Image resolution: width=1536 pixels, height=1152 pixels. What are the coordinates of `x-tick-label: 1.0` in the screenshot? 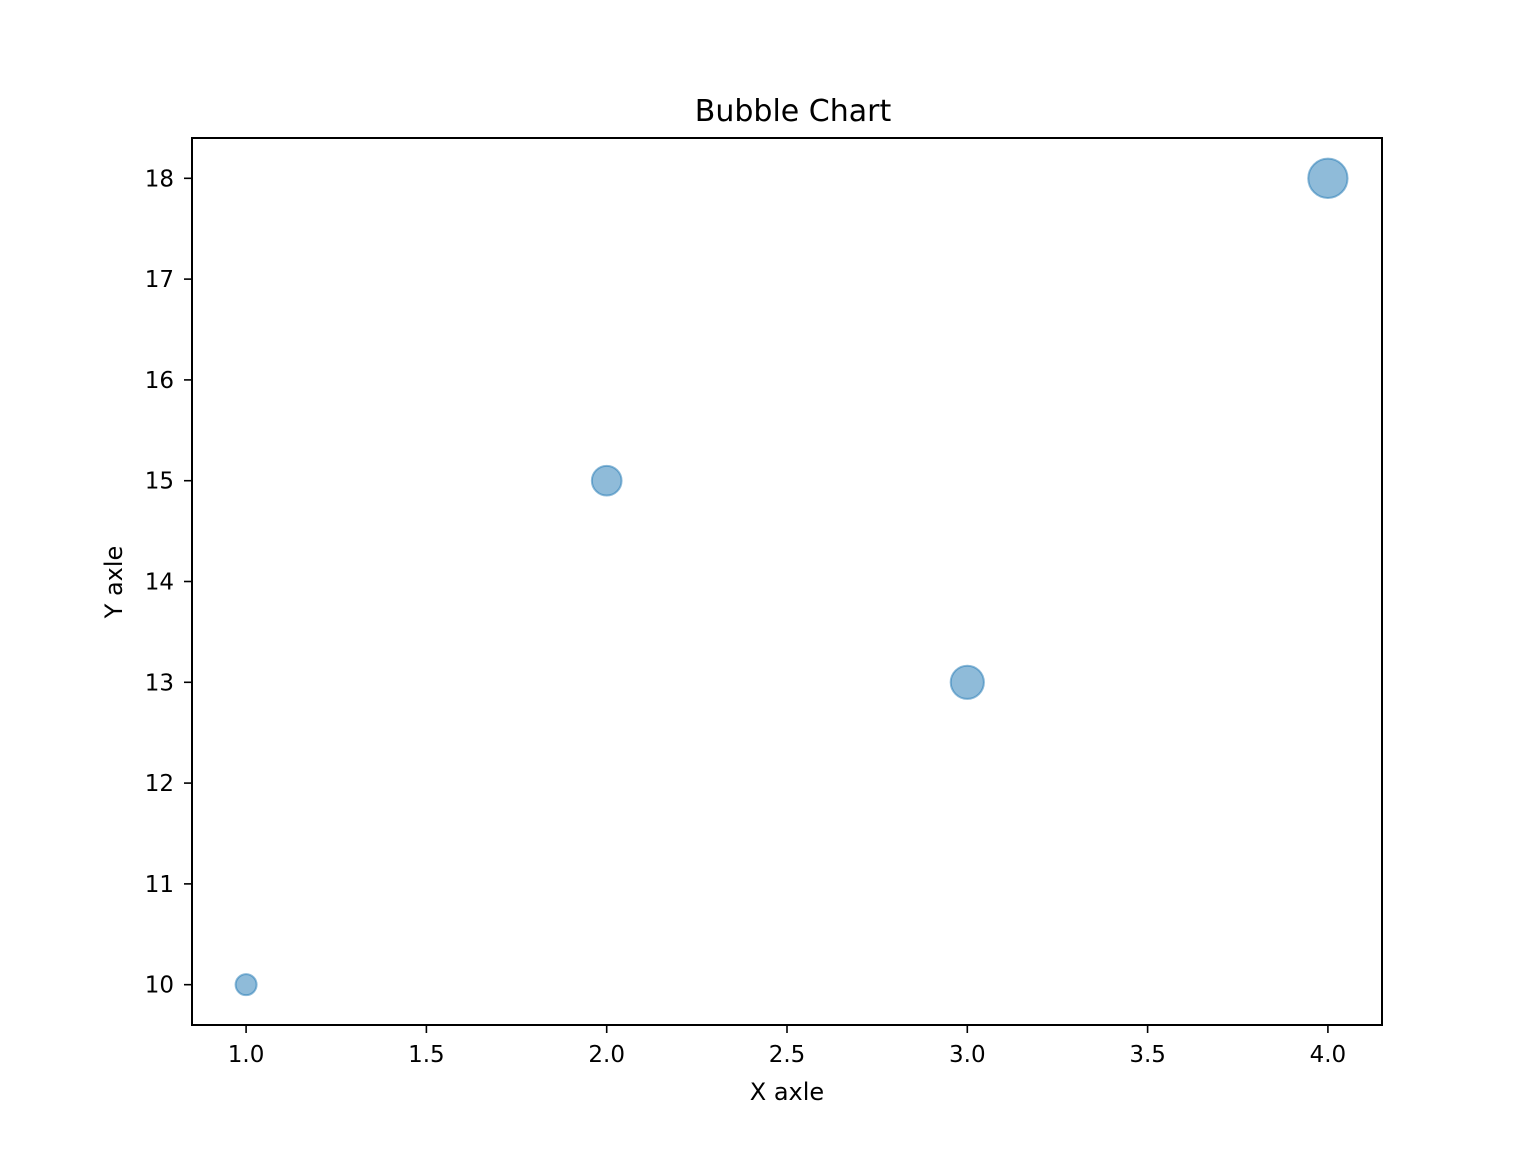 It's located at (246, 1055).